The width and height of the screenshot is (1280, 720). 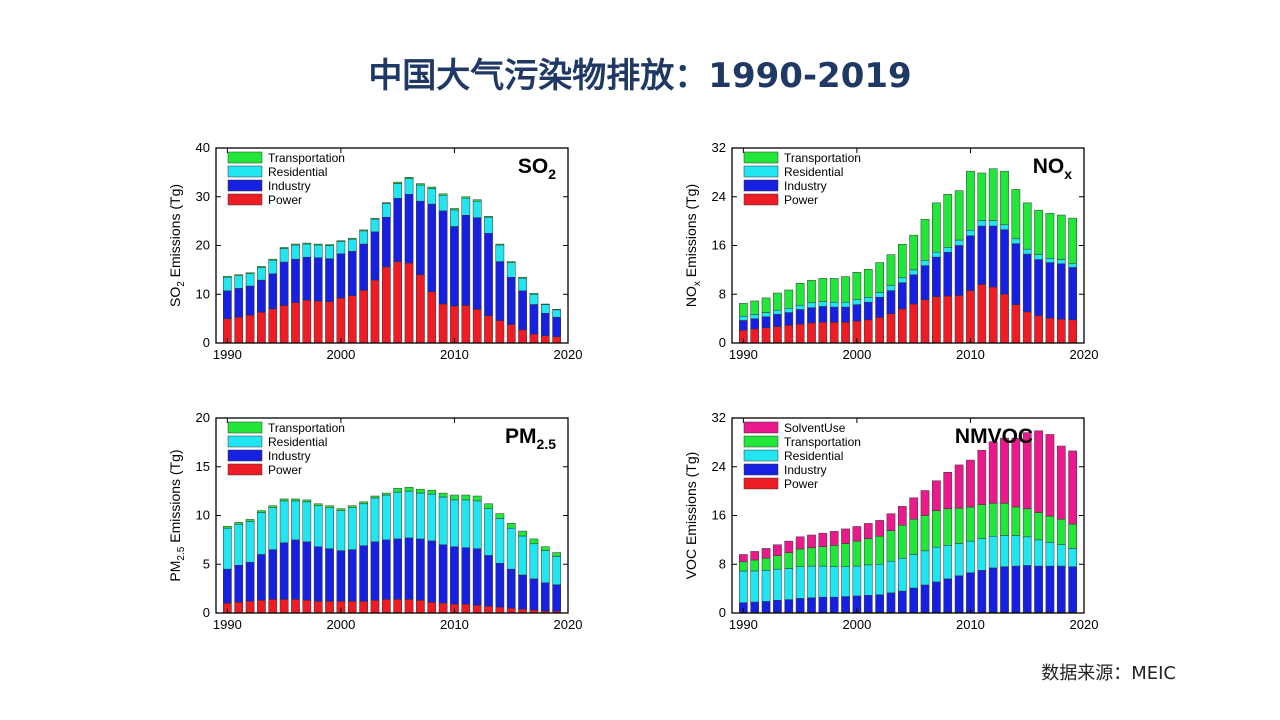 I want to click on nox-bar-residential-2003, so click(x=891, y=288).